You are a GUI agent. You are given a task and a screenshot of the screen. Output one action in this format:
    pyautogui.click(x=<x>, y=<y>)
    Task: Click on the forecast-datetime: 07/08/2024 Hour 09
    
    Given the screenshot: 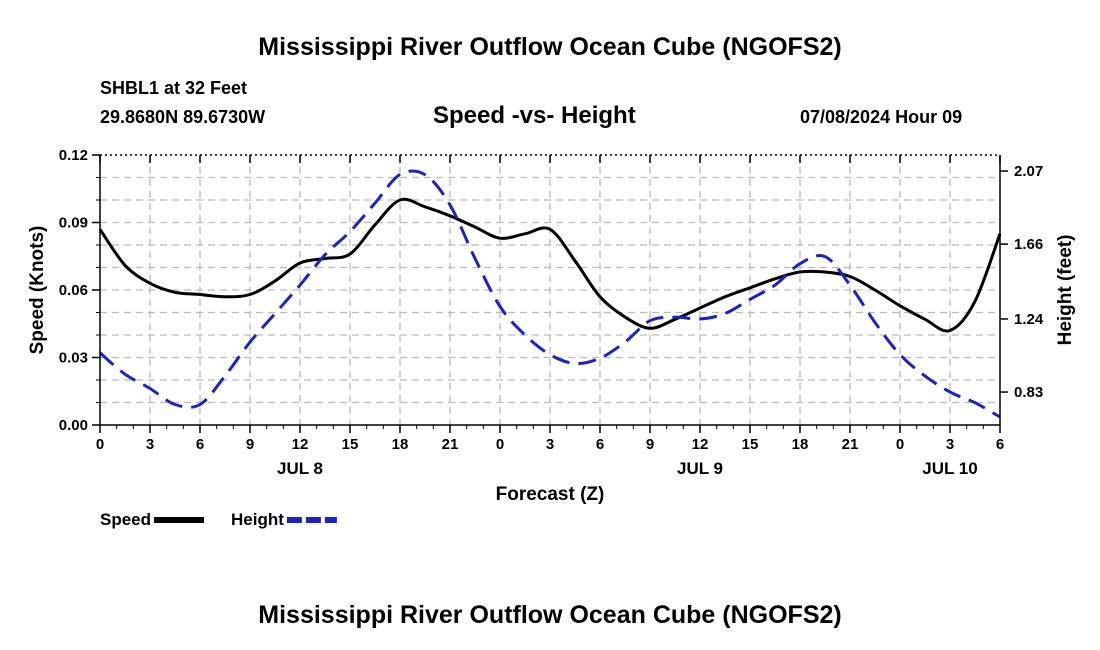 What is the action you would take?
    pyautogui.click(x=881, y=117)
    